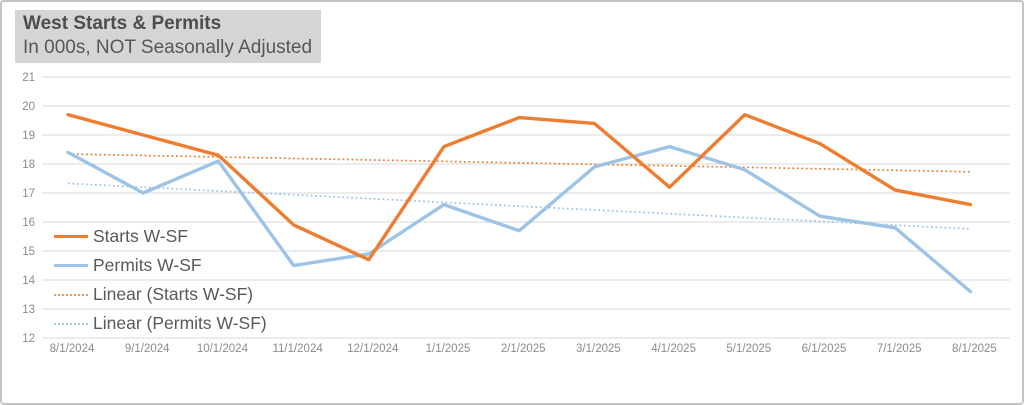 Image resolution: width=1024 pixels, height=405 pixels. What do you see at coordinates (168, 47) in the screenshot?
I see `chart-subtitle: In 000s, NOT Seasonally Adjusted` at bounding box center [168, 47].